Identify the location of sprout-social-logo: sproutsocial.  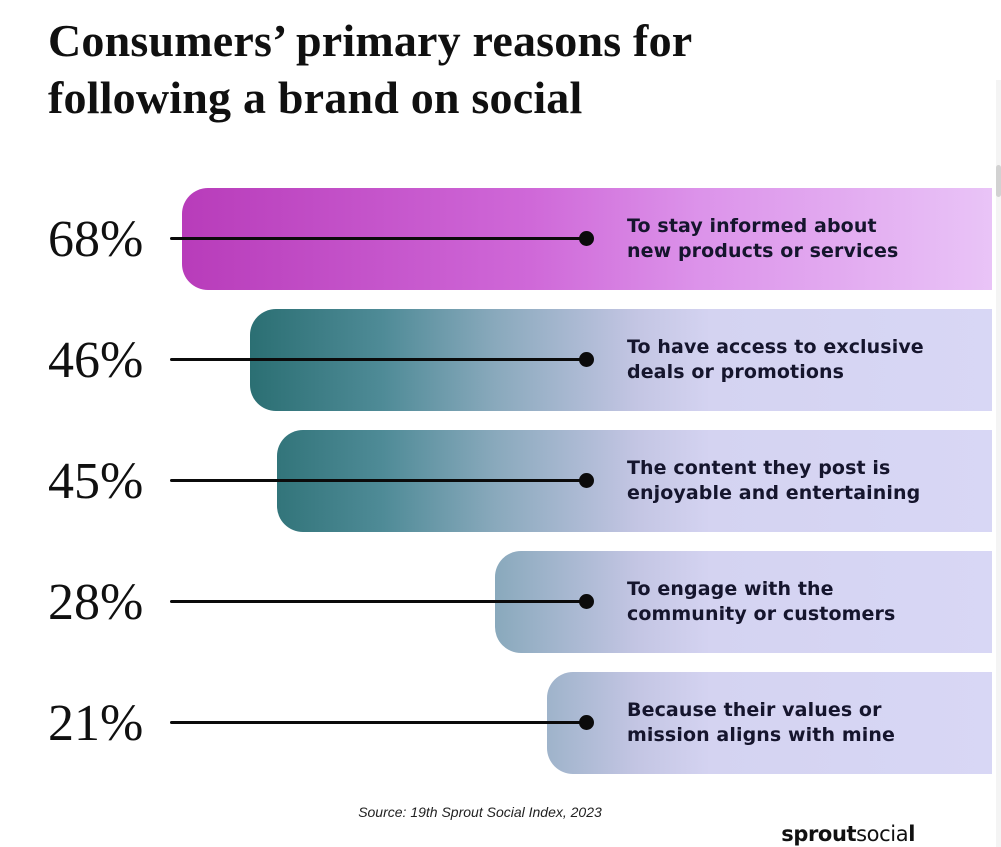
(848, 834).